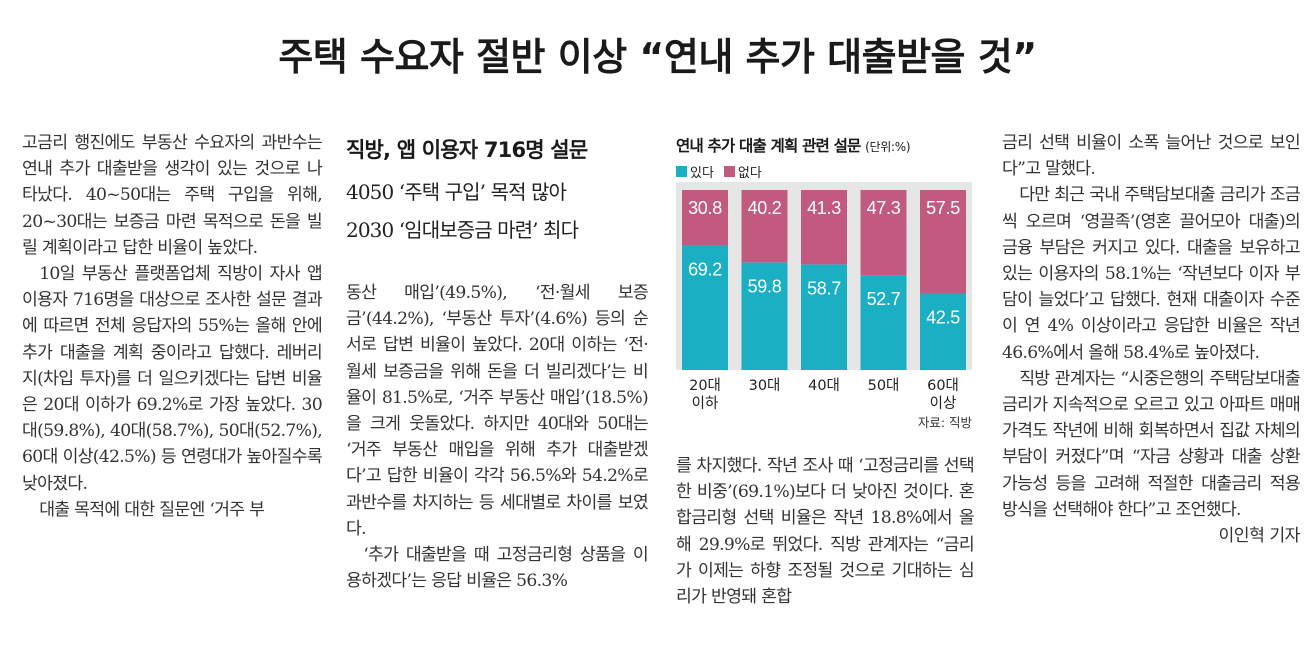 The height and width of the screenshot is (662, 1315). What do you see at coordinates (681, 171) in the screenshot?
I see `legend-swatch-yes` at bounding box center [681, 171].